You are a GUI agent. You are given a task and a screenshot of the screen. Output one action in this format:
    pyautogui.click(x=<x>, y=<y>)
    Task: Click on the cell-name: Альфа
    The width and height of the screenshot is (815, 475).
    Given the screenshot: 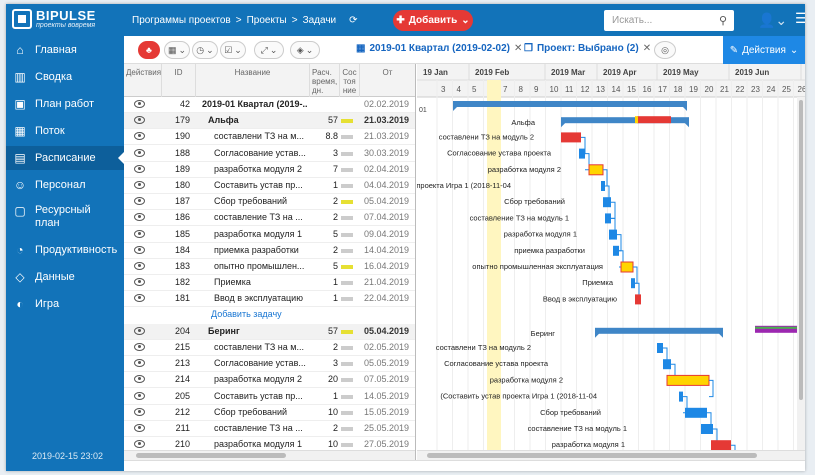 What is the action you would take?
    pyautogui.click(x=223, y=120)
    